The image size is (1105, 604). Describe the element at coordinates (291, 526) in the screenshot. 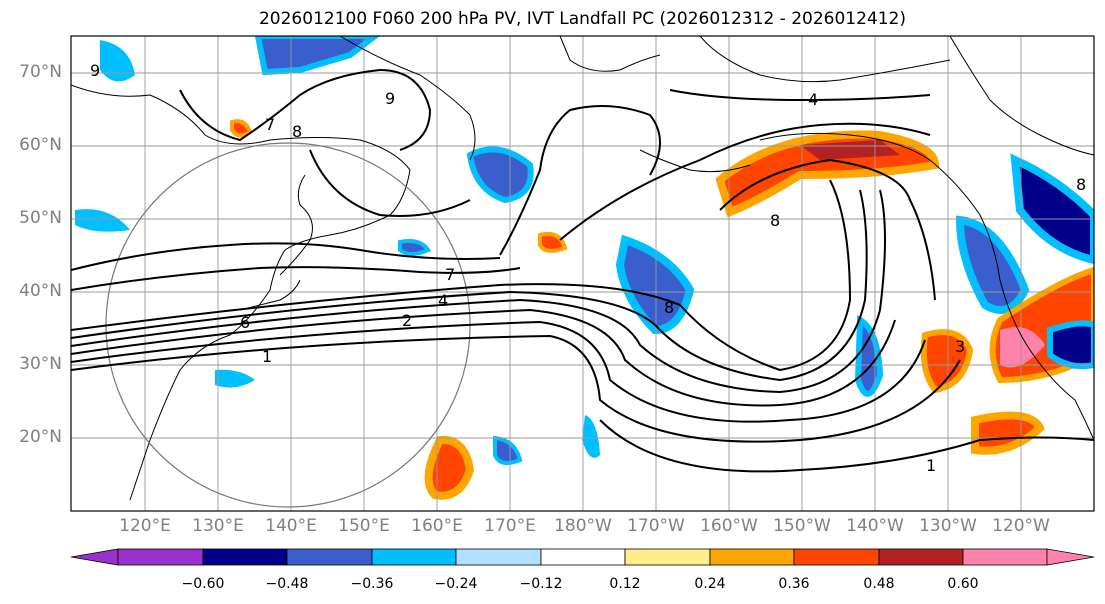

I see `lon-label: 140°E` at that location.